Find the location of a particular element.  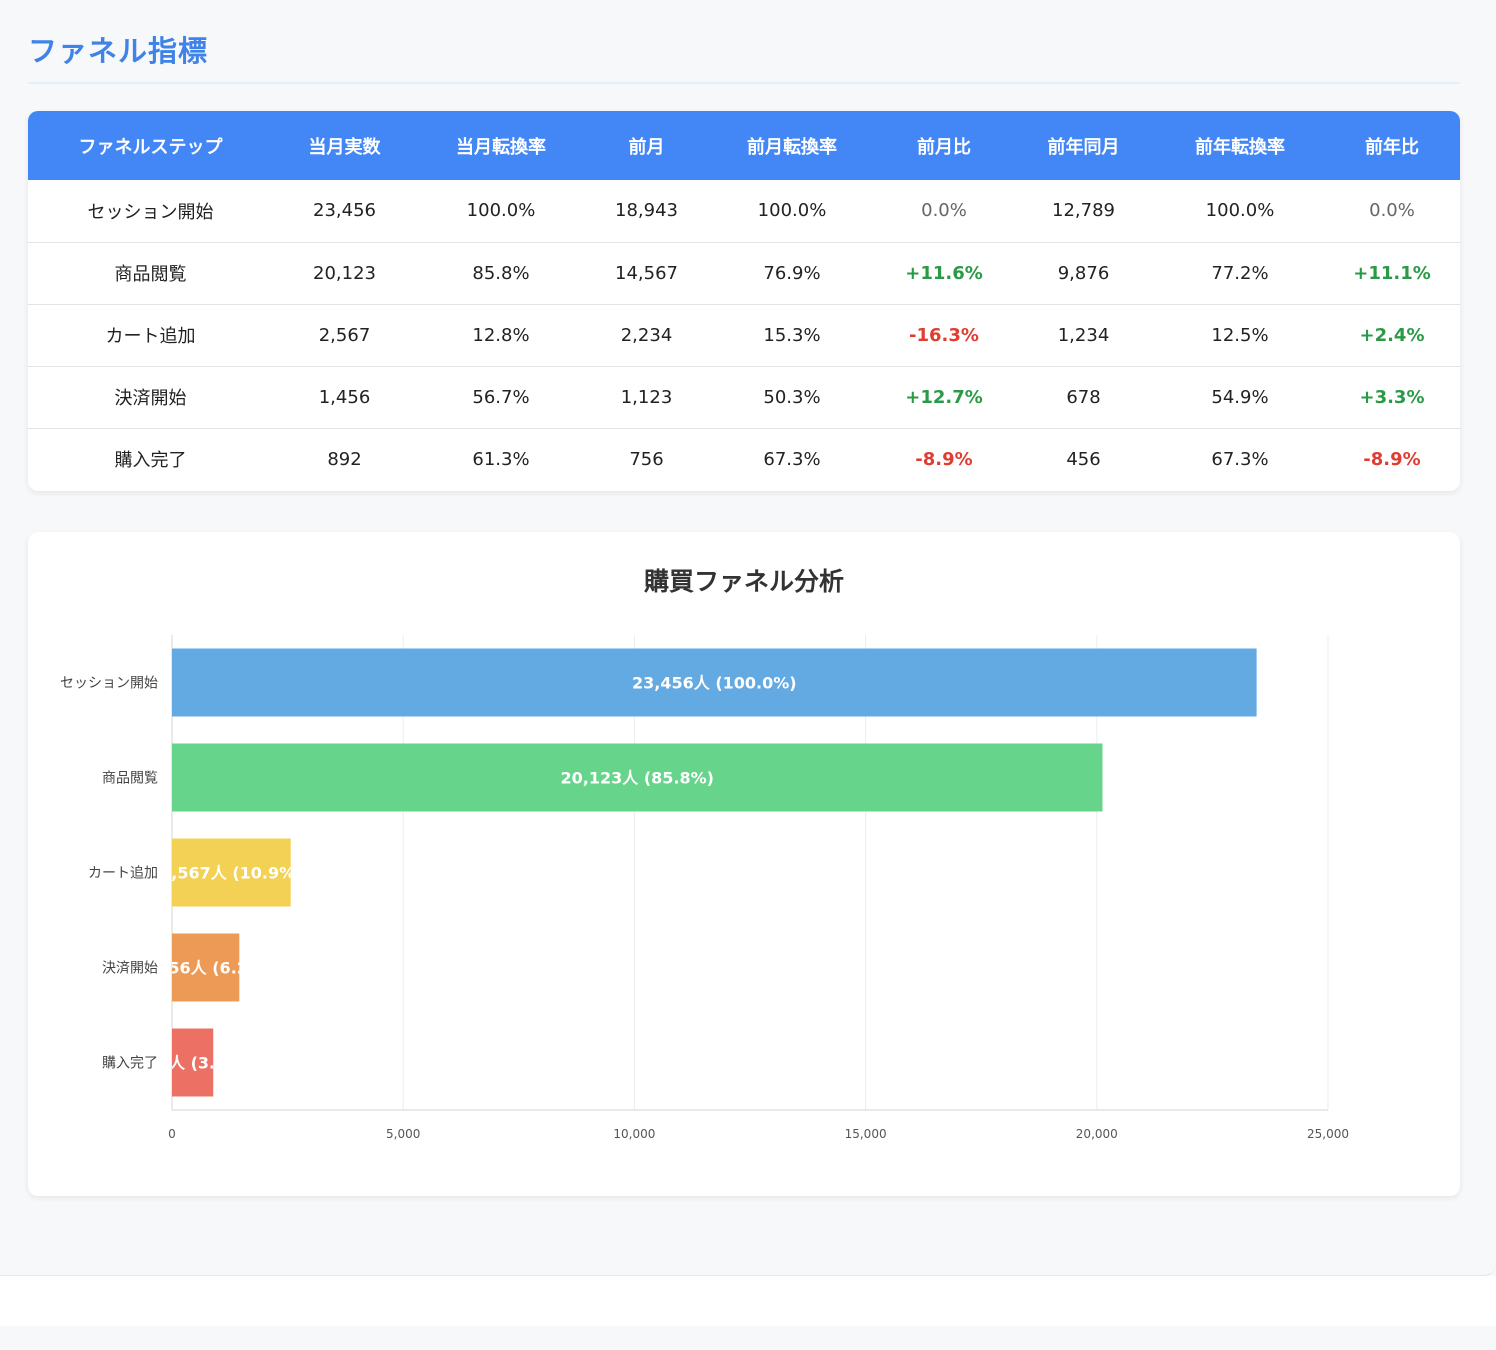

header-current-rate: 当月転換率 is located at coordinates (501, 147).